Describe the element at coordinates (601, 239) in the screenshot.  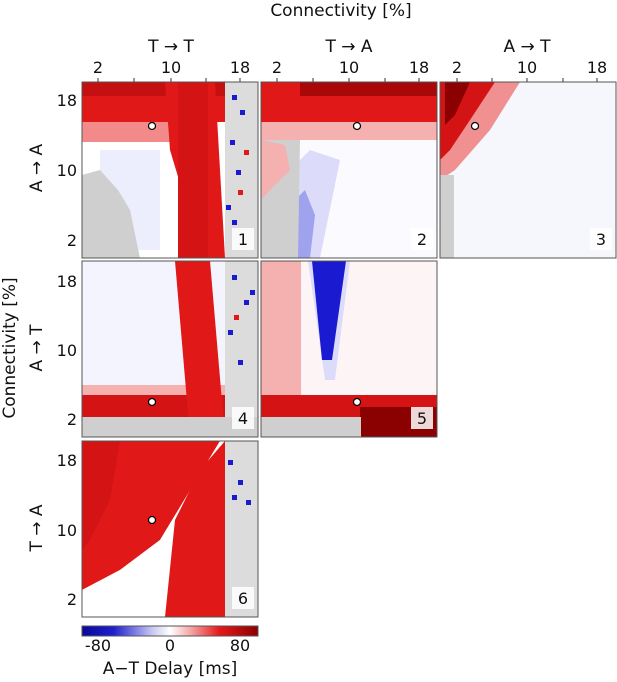
I see `panel-number-3: 3` at that location.